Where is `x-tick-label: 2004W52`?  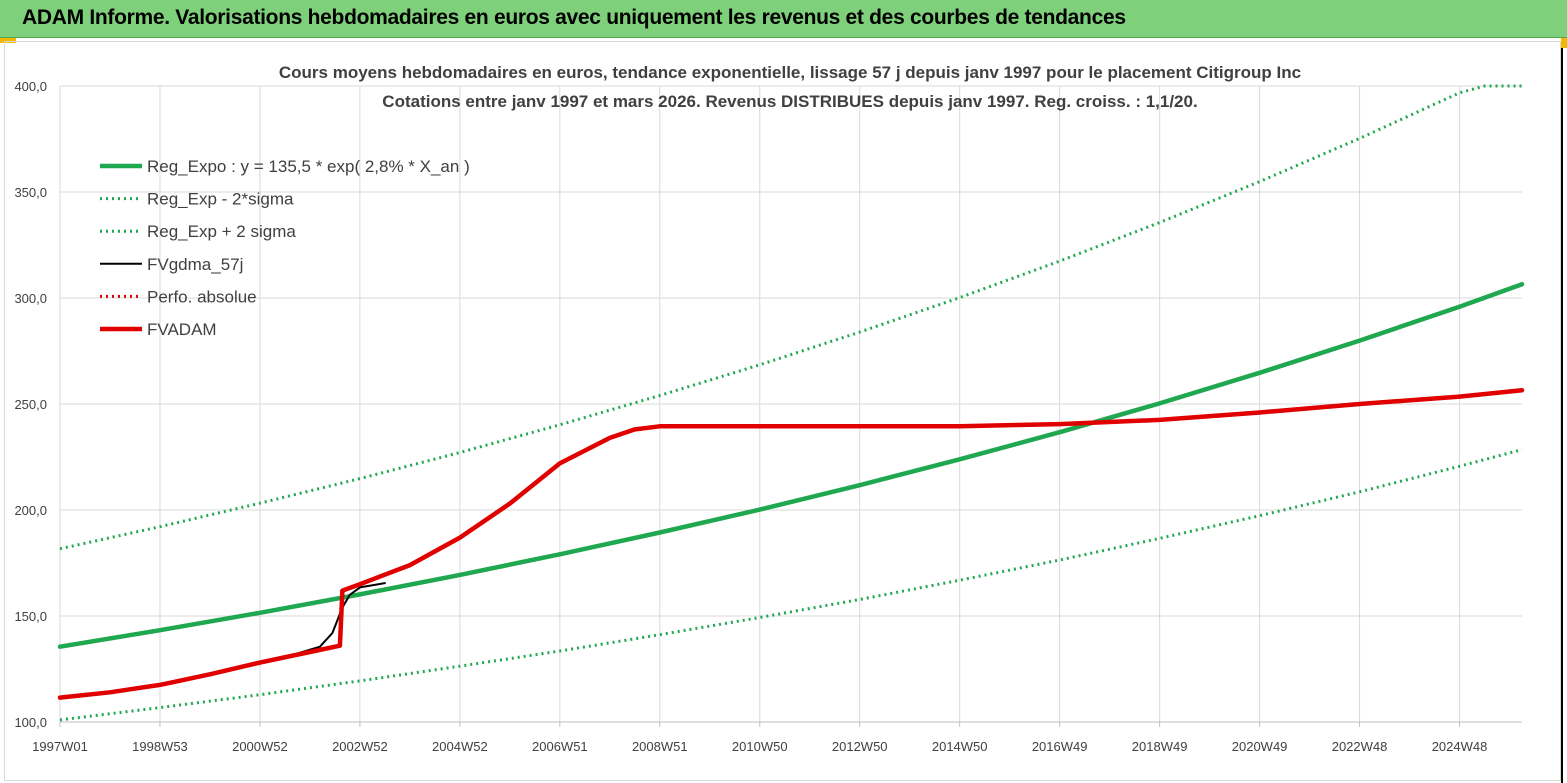
x-tick-label: 2004W52 is located at coordinates (460, 746).